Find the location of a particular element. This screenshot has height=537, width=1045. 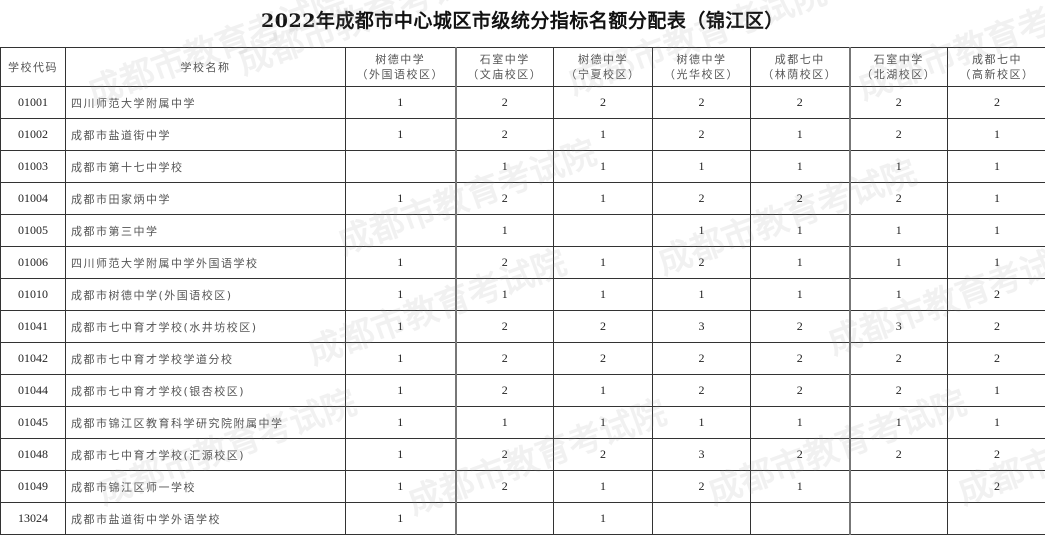

campus-name: （外国语校区） is located at coordinates (400, 74).